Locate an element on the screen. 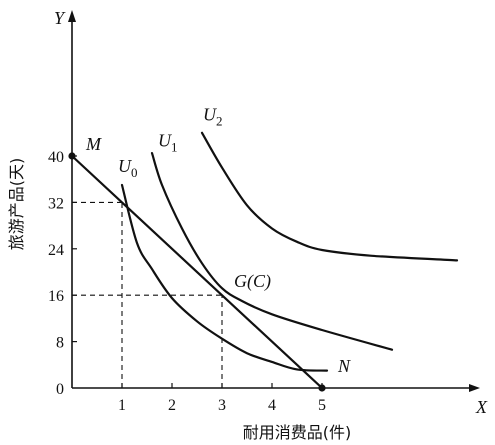 The width and height of the screenshot is (495, 445). y-tick-label: 0 is located at coordinates (60, 389).